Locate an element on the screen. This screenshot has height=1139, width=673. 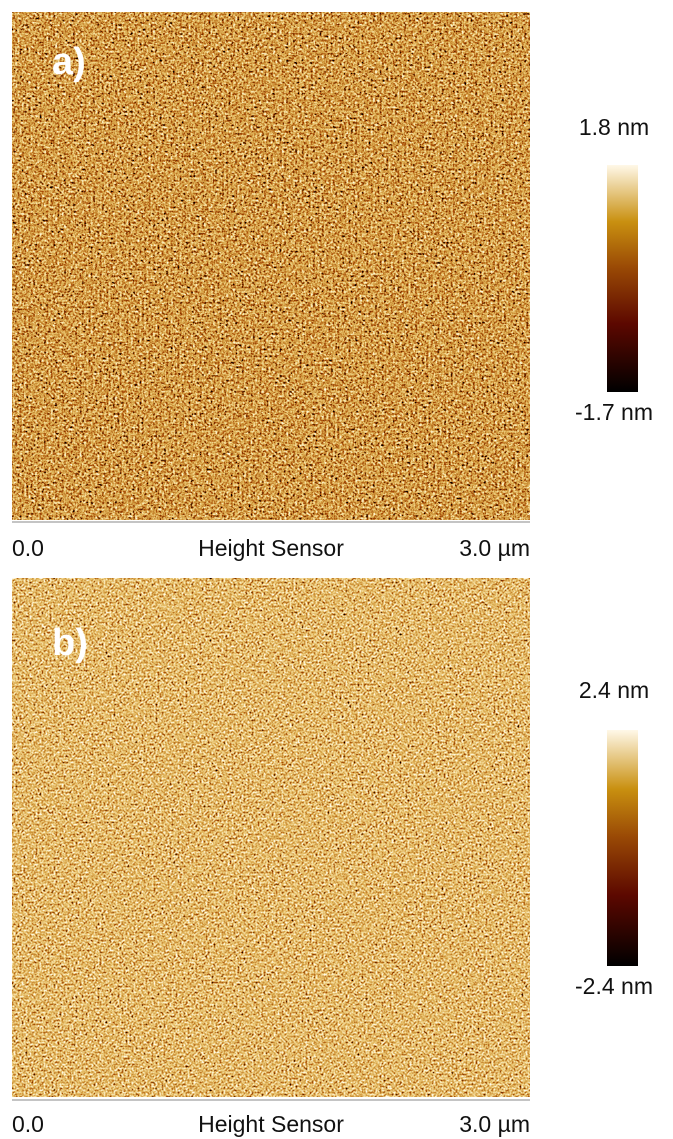
panel-label: a) is located at coordinates (69, 62).